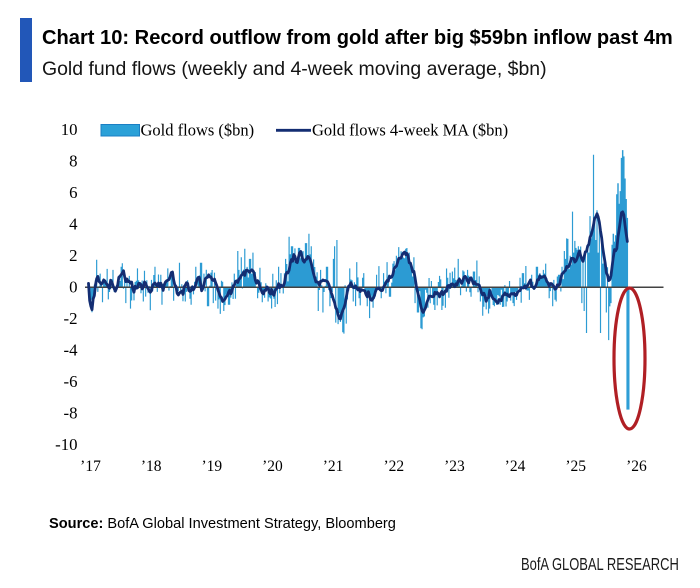  Describe the element at coordinates (151, 466) in the screenshot. I see `svg-text: ’18` at that location.